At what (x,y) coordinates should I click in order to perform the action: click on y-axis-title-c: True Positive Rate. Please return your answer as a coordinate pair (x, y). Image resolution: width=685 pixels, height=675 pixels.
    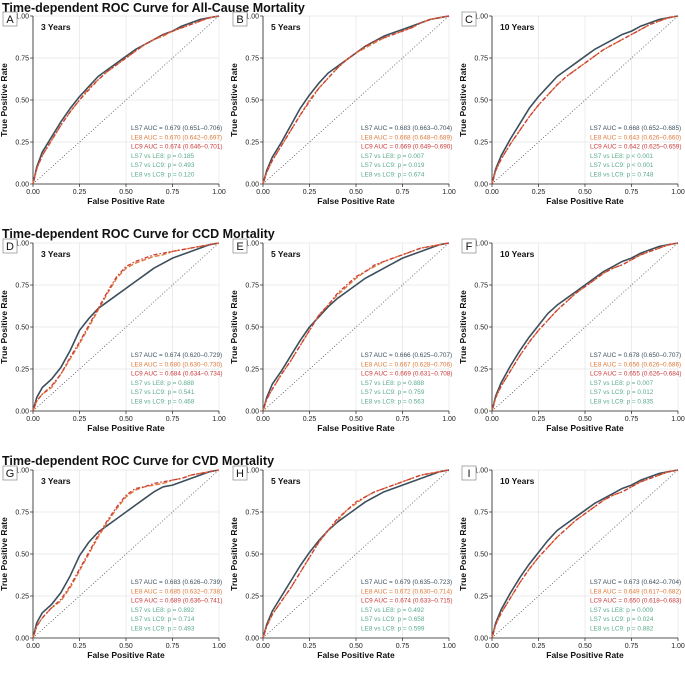
    Looking at the image, I should click on (463, 100).